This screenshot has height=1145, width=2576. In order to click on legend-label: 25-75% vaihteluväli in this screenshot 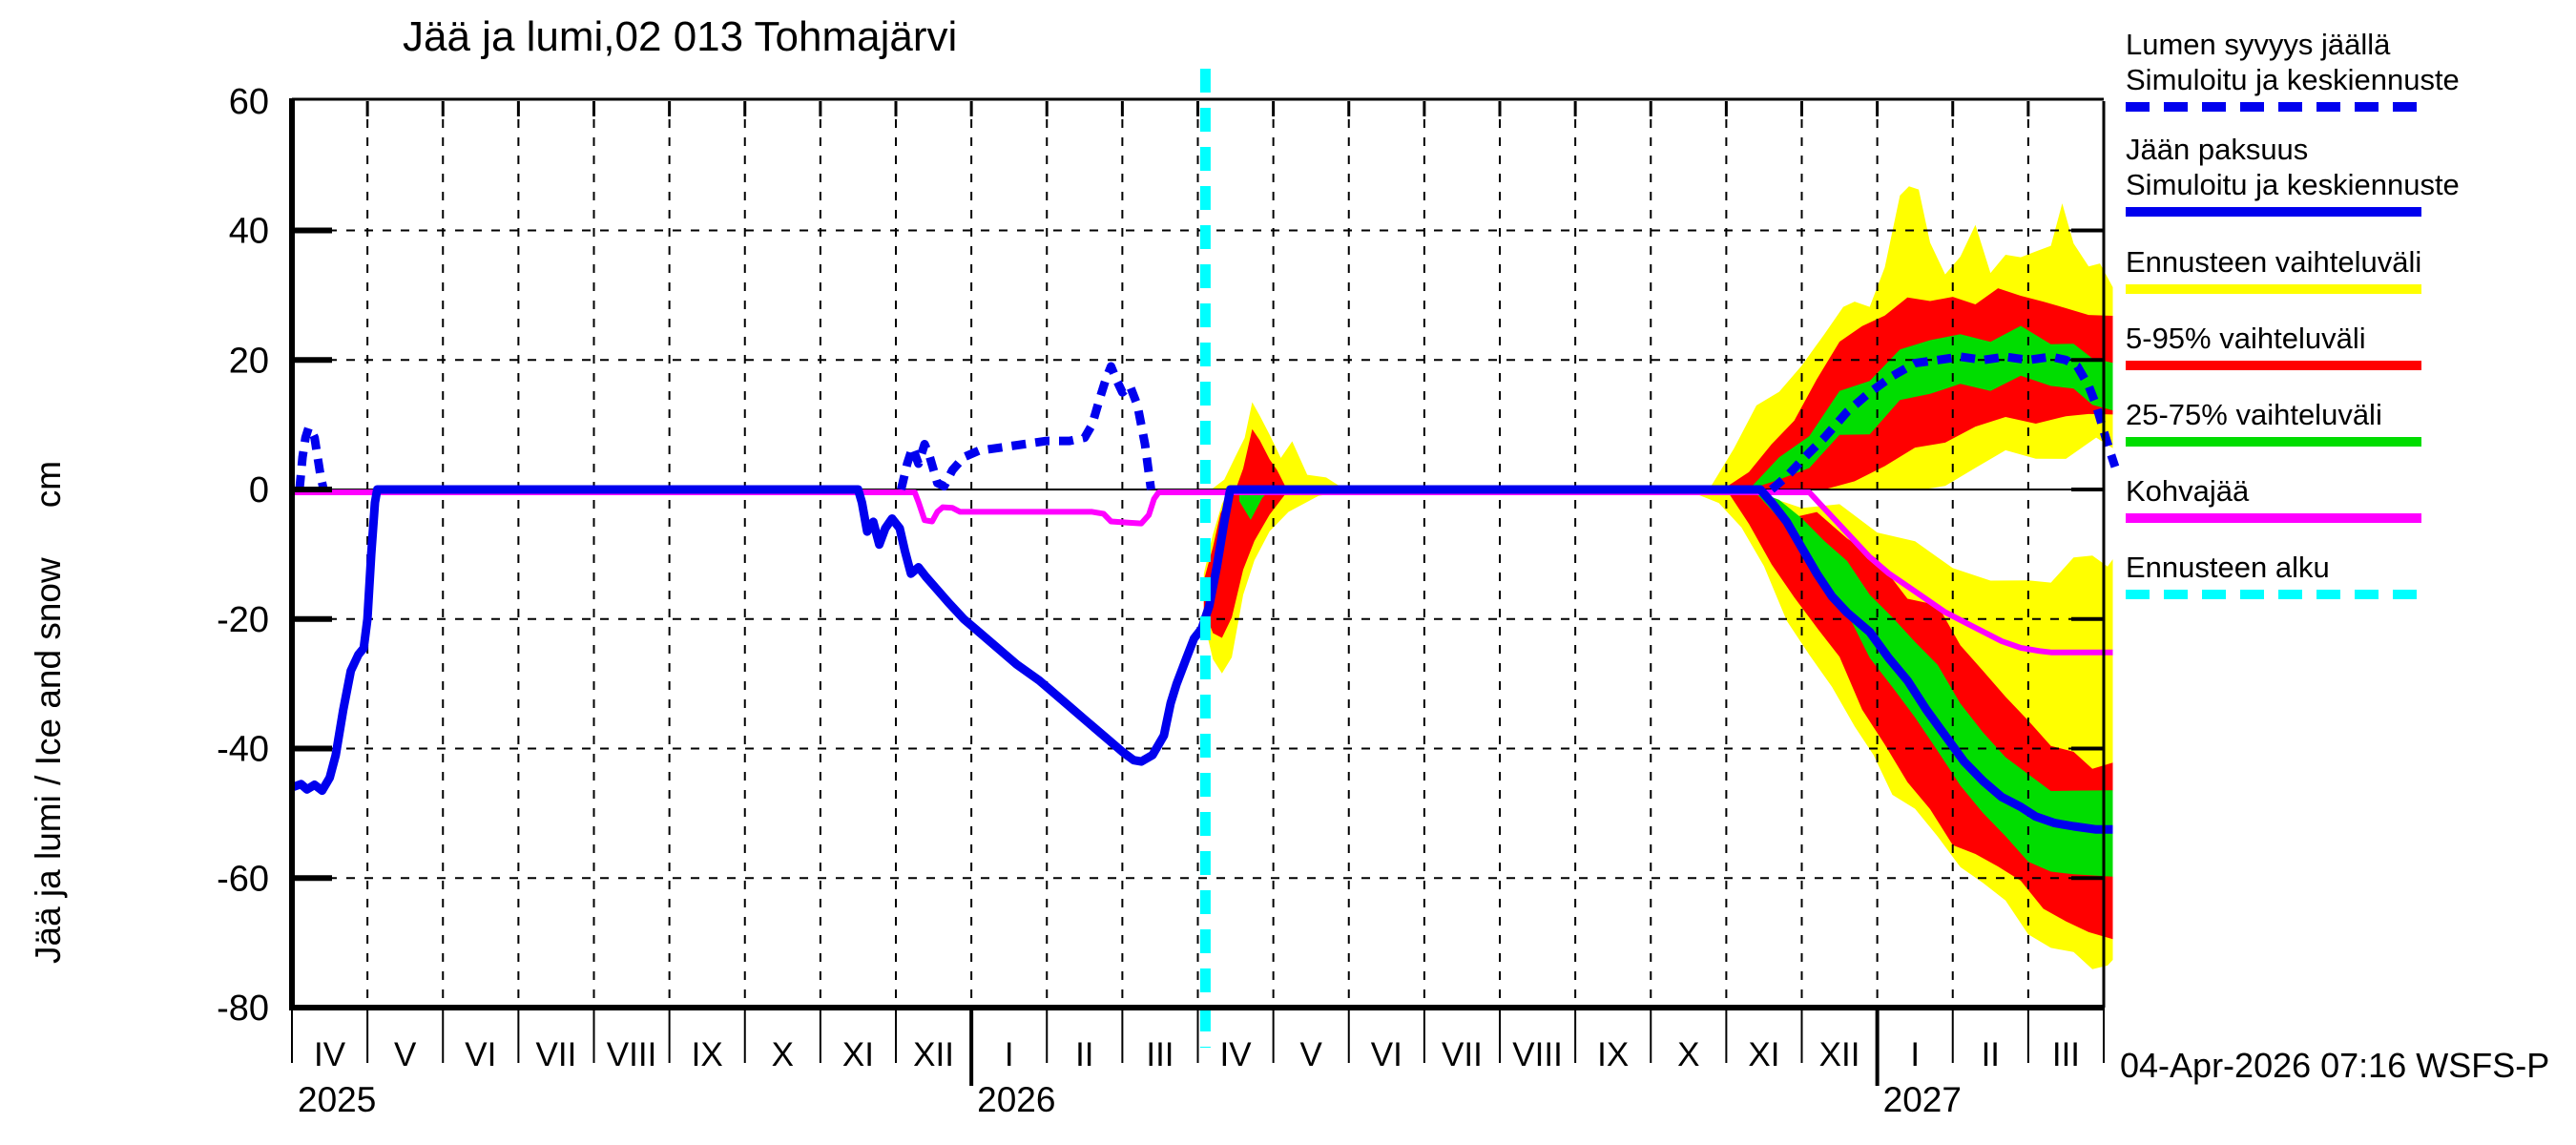, I will do `click(2254, 415)`.